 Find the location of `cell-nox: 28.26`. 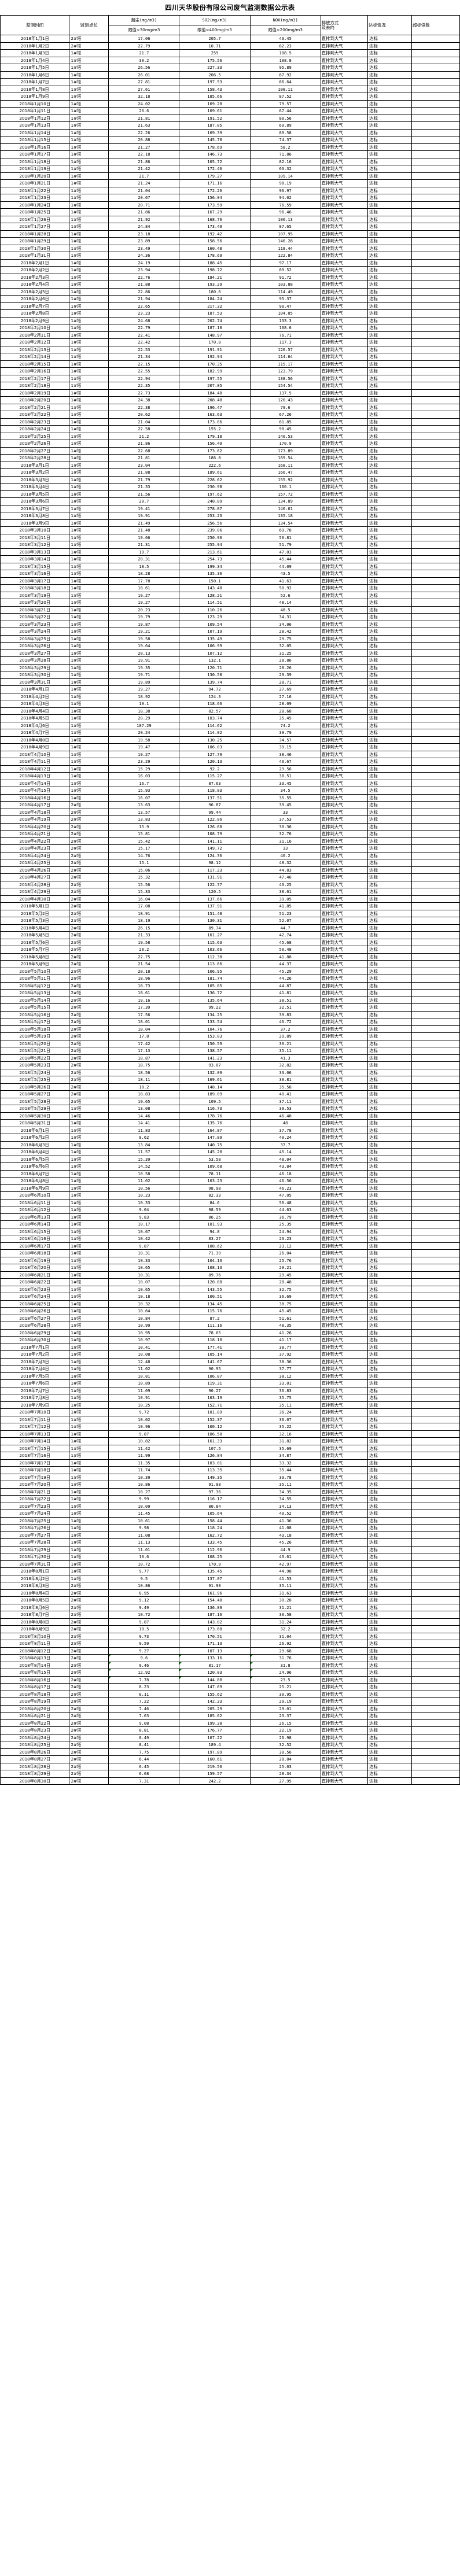

cell-nox: 28.26 is located at coordinates (285, 667).